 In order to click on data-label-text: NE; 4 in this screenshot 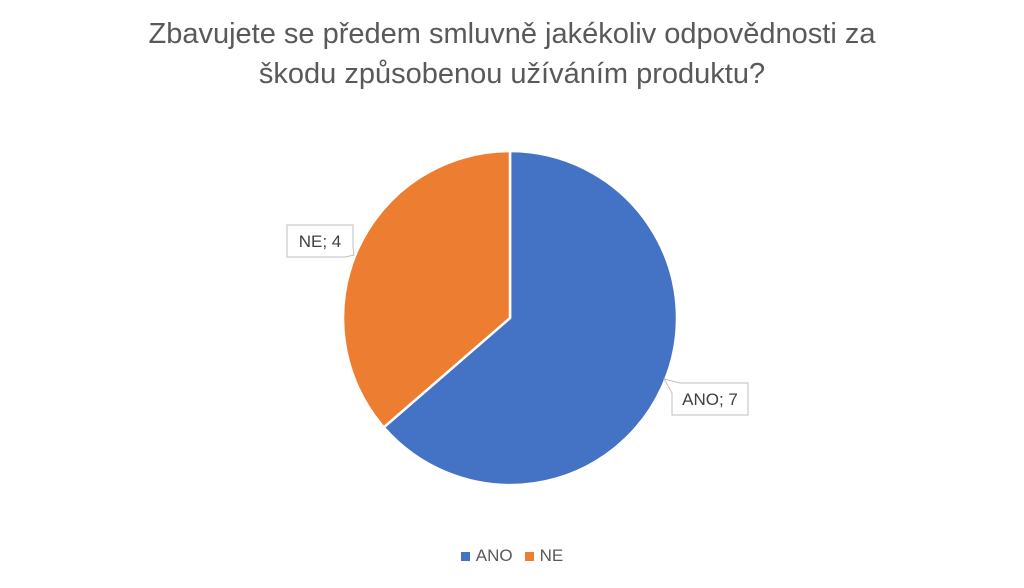, I will do `click(320, 241)`.